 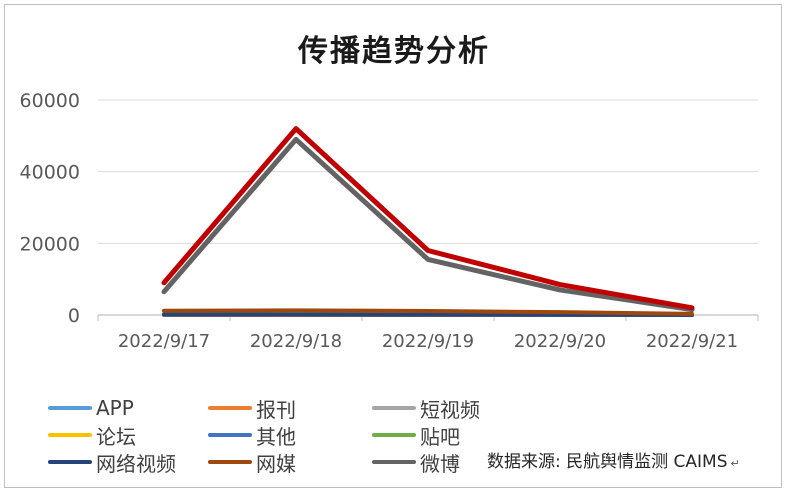 I want to click on y-tick-label: 20000, so click(x=50, y=244).